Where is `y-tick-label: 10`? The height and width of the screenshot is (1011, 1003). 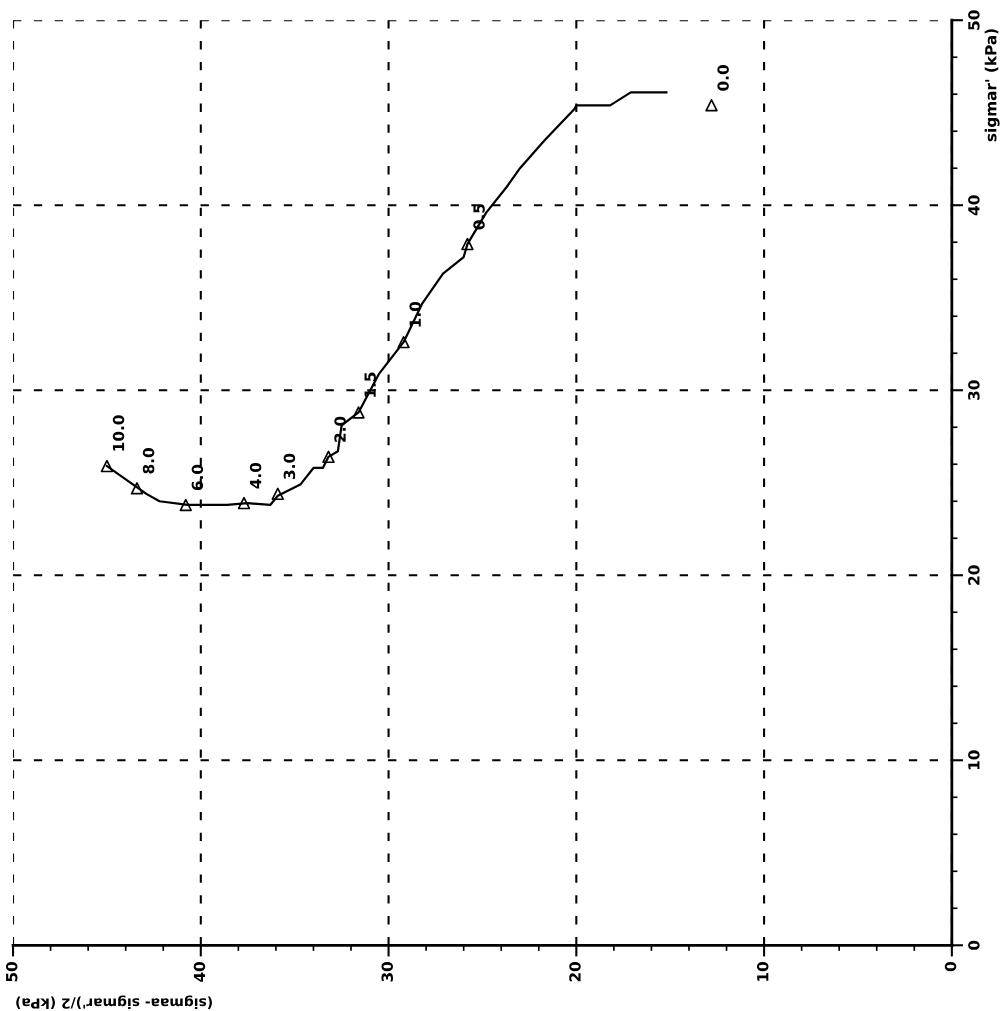
y-tick-label: 10 is located at coordinates (974, 760).